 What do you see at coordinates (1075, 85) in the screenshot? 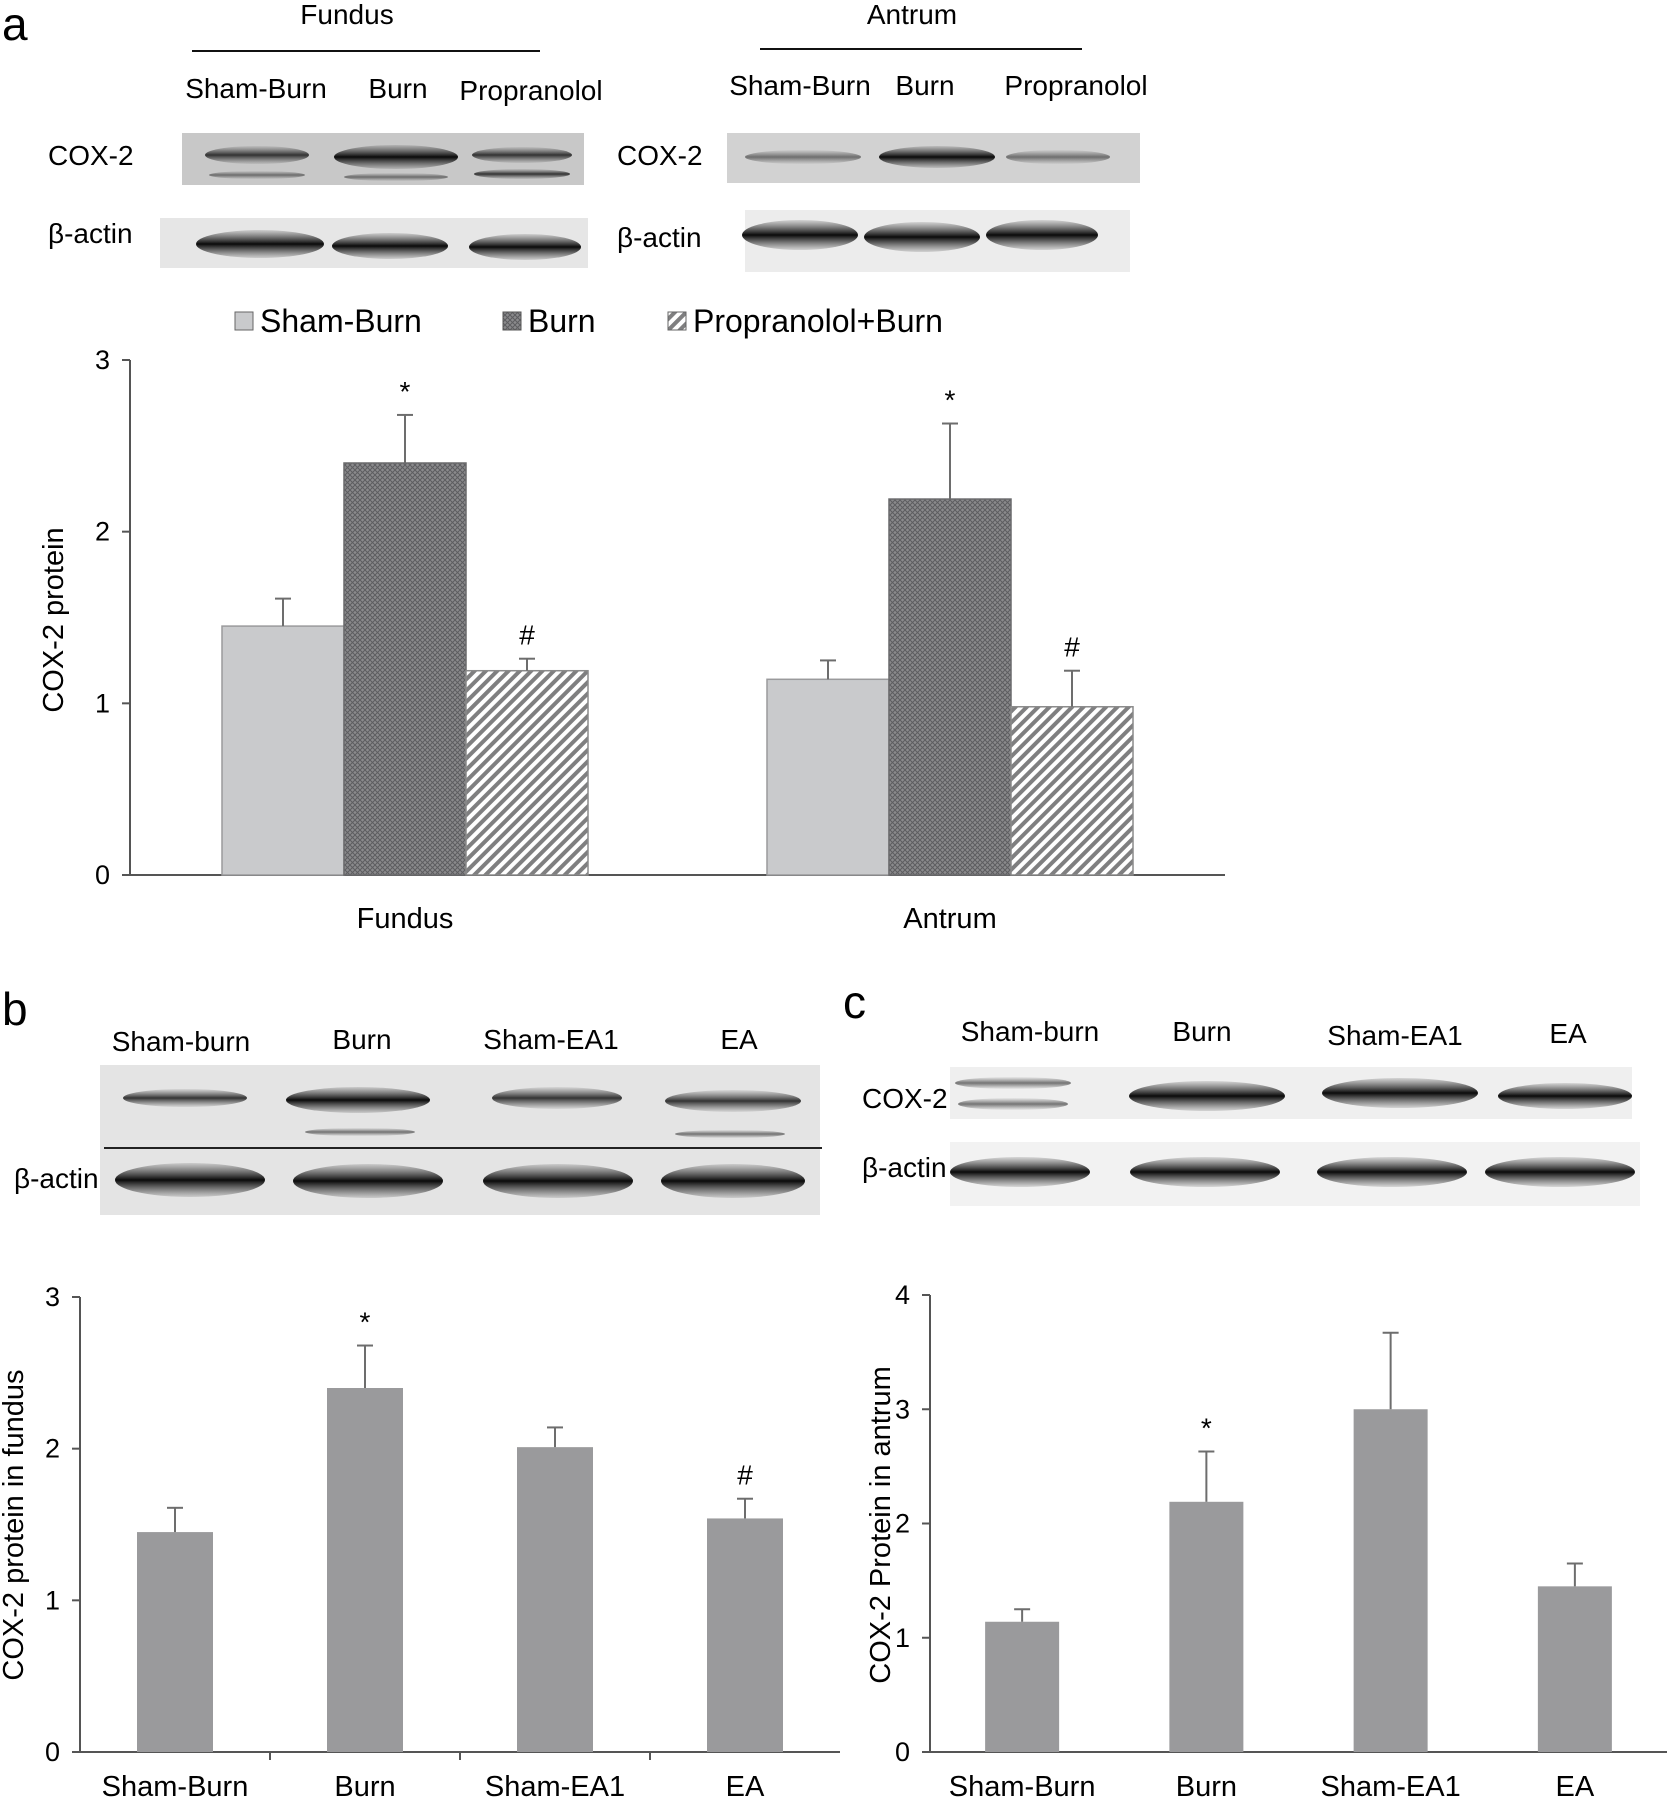
I see `blot-a-lane-right-3: Propranolol` at bounding box center [1075, 85].